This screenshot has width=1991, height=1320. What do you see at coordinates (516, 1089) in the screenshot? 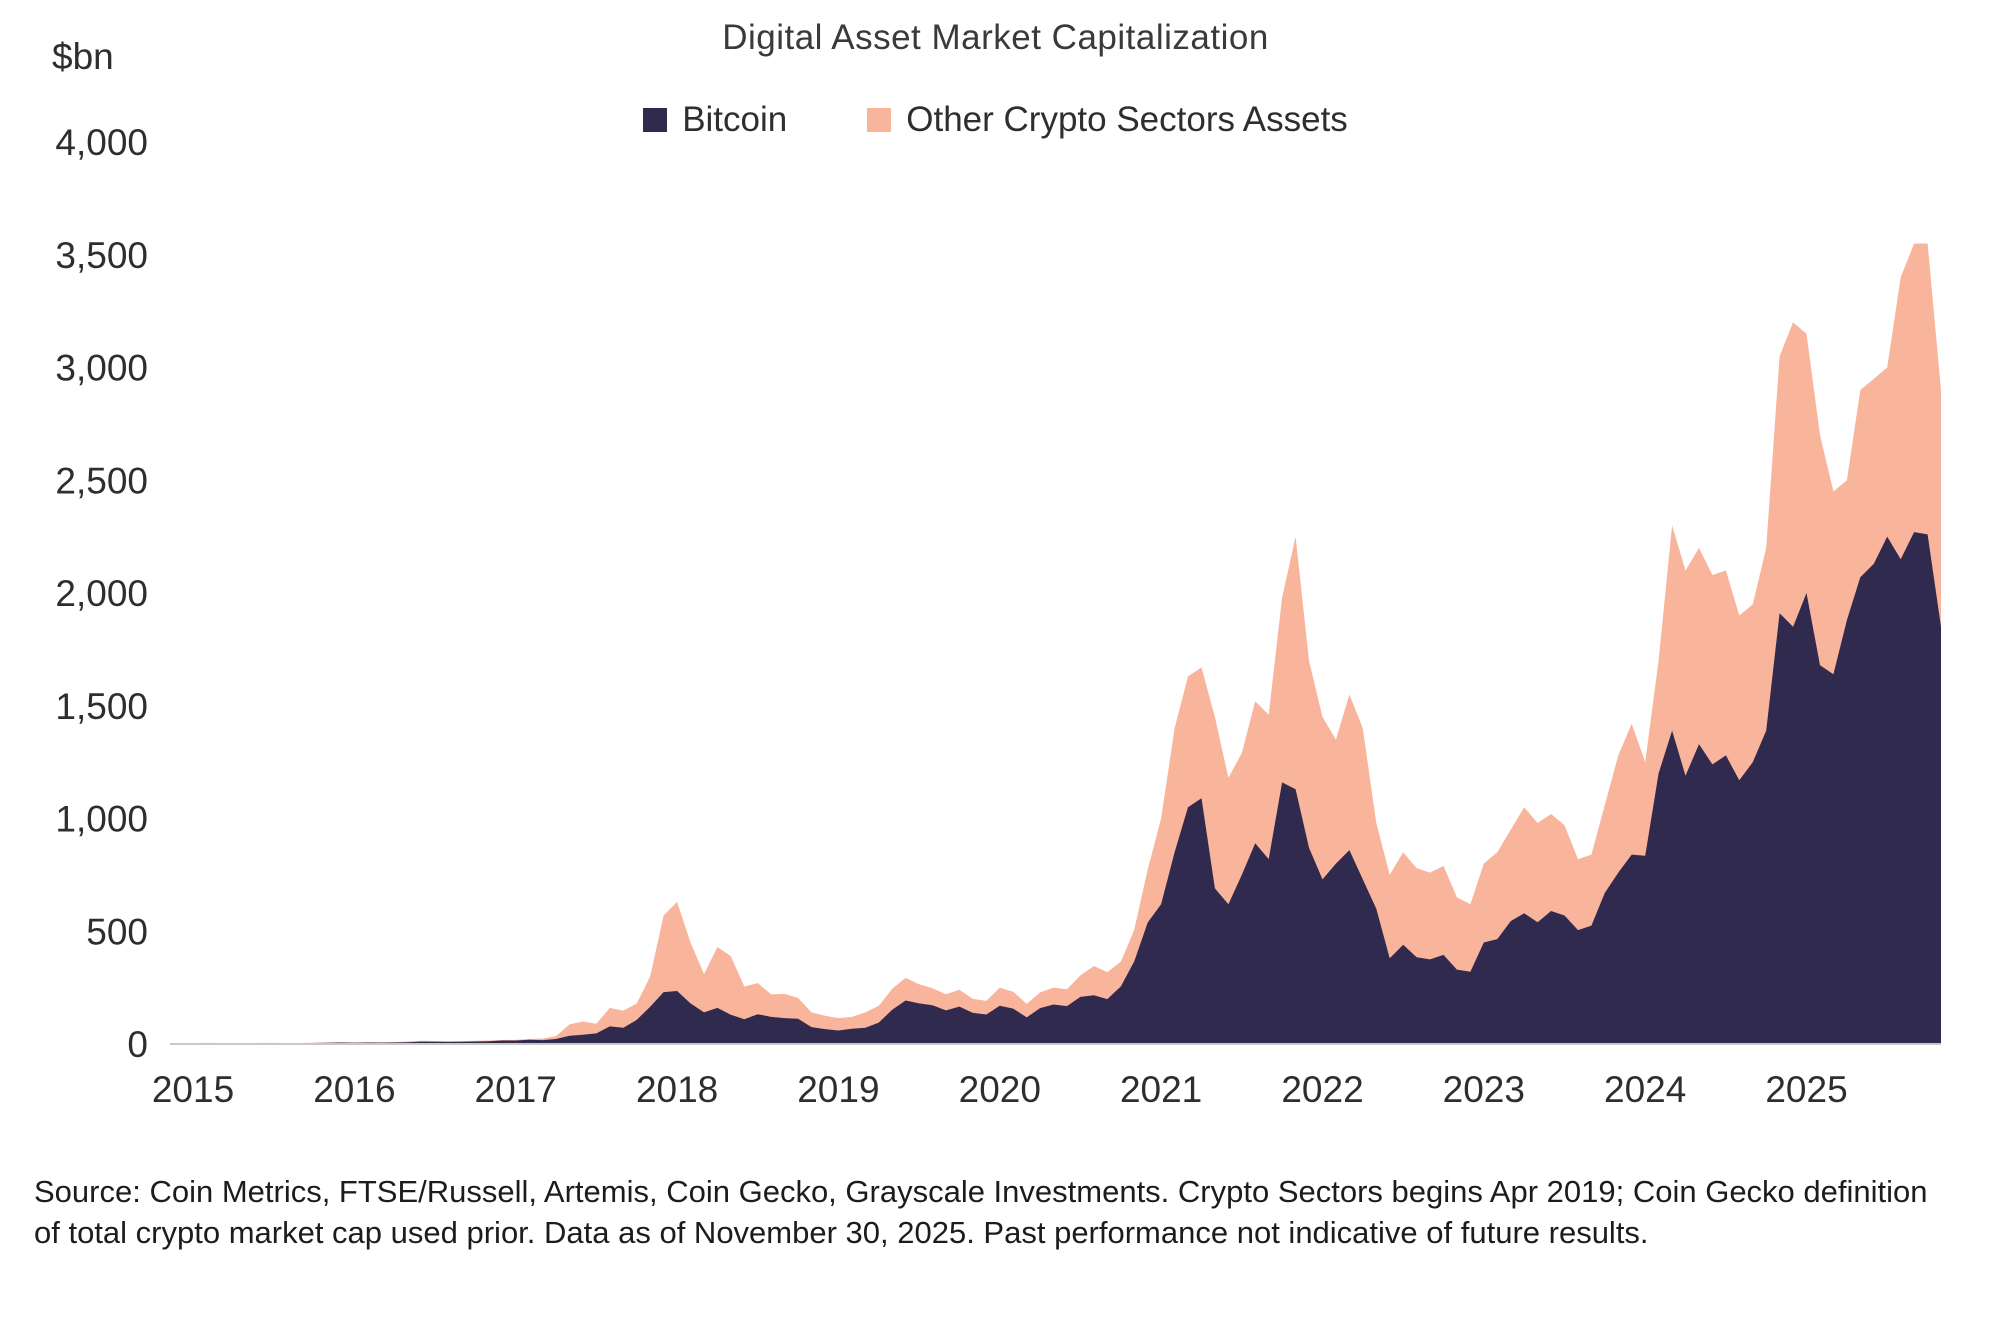
I see `x-tick-label: 2017` at bounding box center [516, 1089].